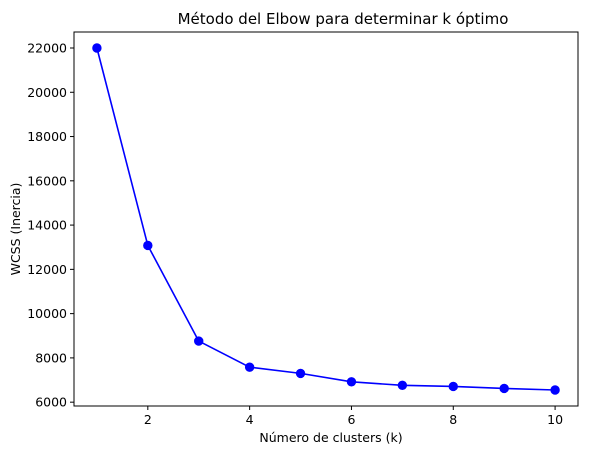 This screenshot has width=589, height=459. What do you see at coordinates (47, 269) in the screenshot?
I see `y-tick-label: 12000` at bounding box center [47, 269].